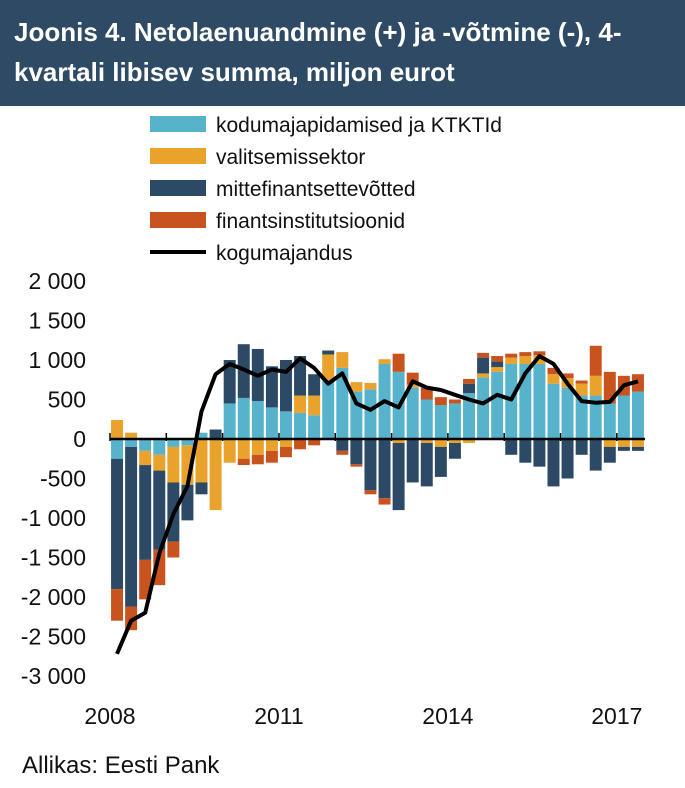 This screenshot has height=788, width=685. Describe the element at coordinates (53, 558) in the screenshot. I see `y-tick-label: -1 500` at that location.